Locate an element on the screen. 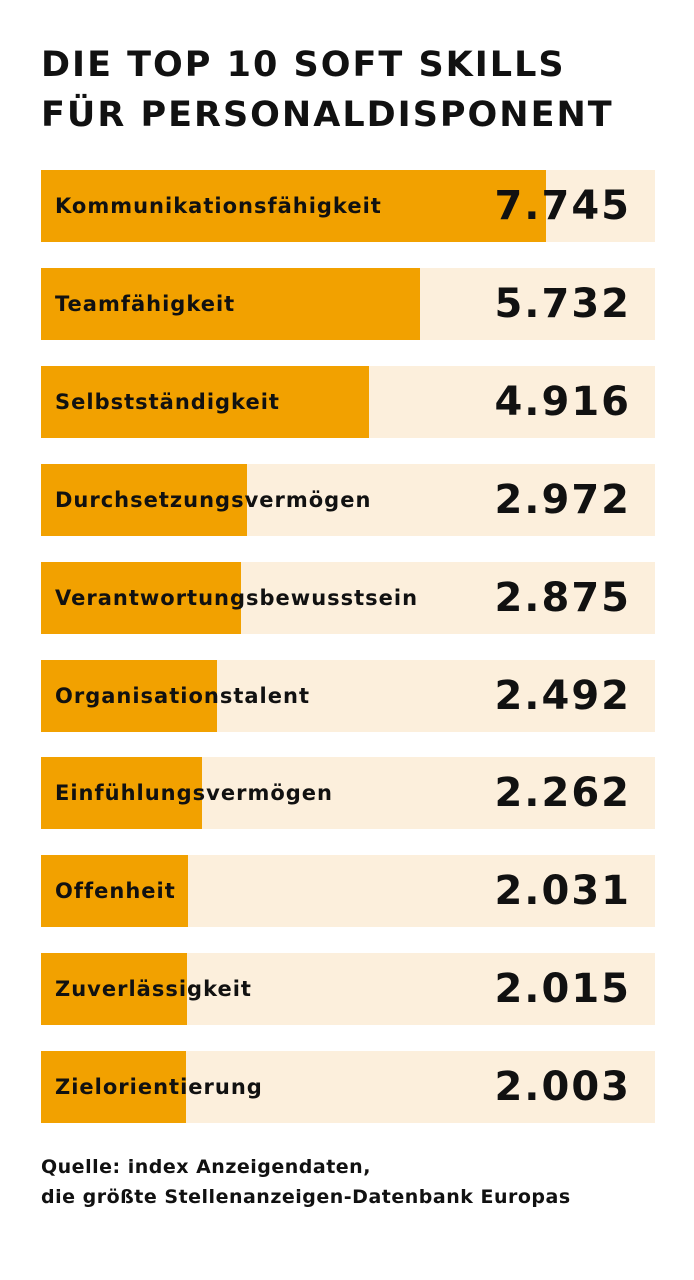  bar-label: Selbstständigkeit is located at coordinates (167, 401).